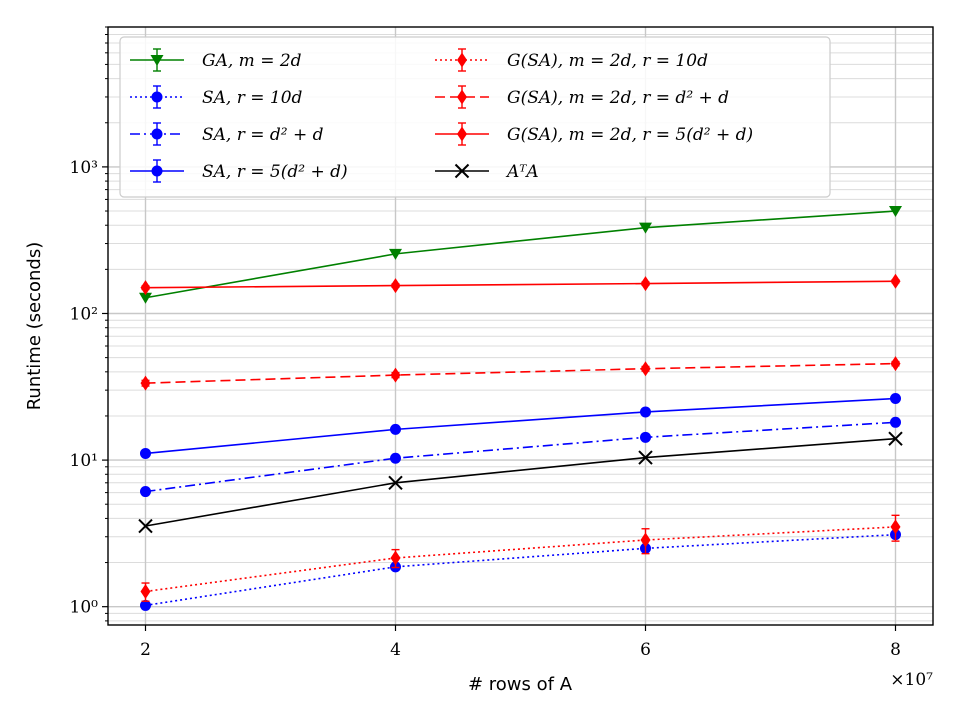  I want to click on legend-label: AᵀA, so click(522, 172).